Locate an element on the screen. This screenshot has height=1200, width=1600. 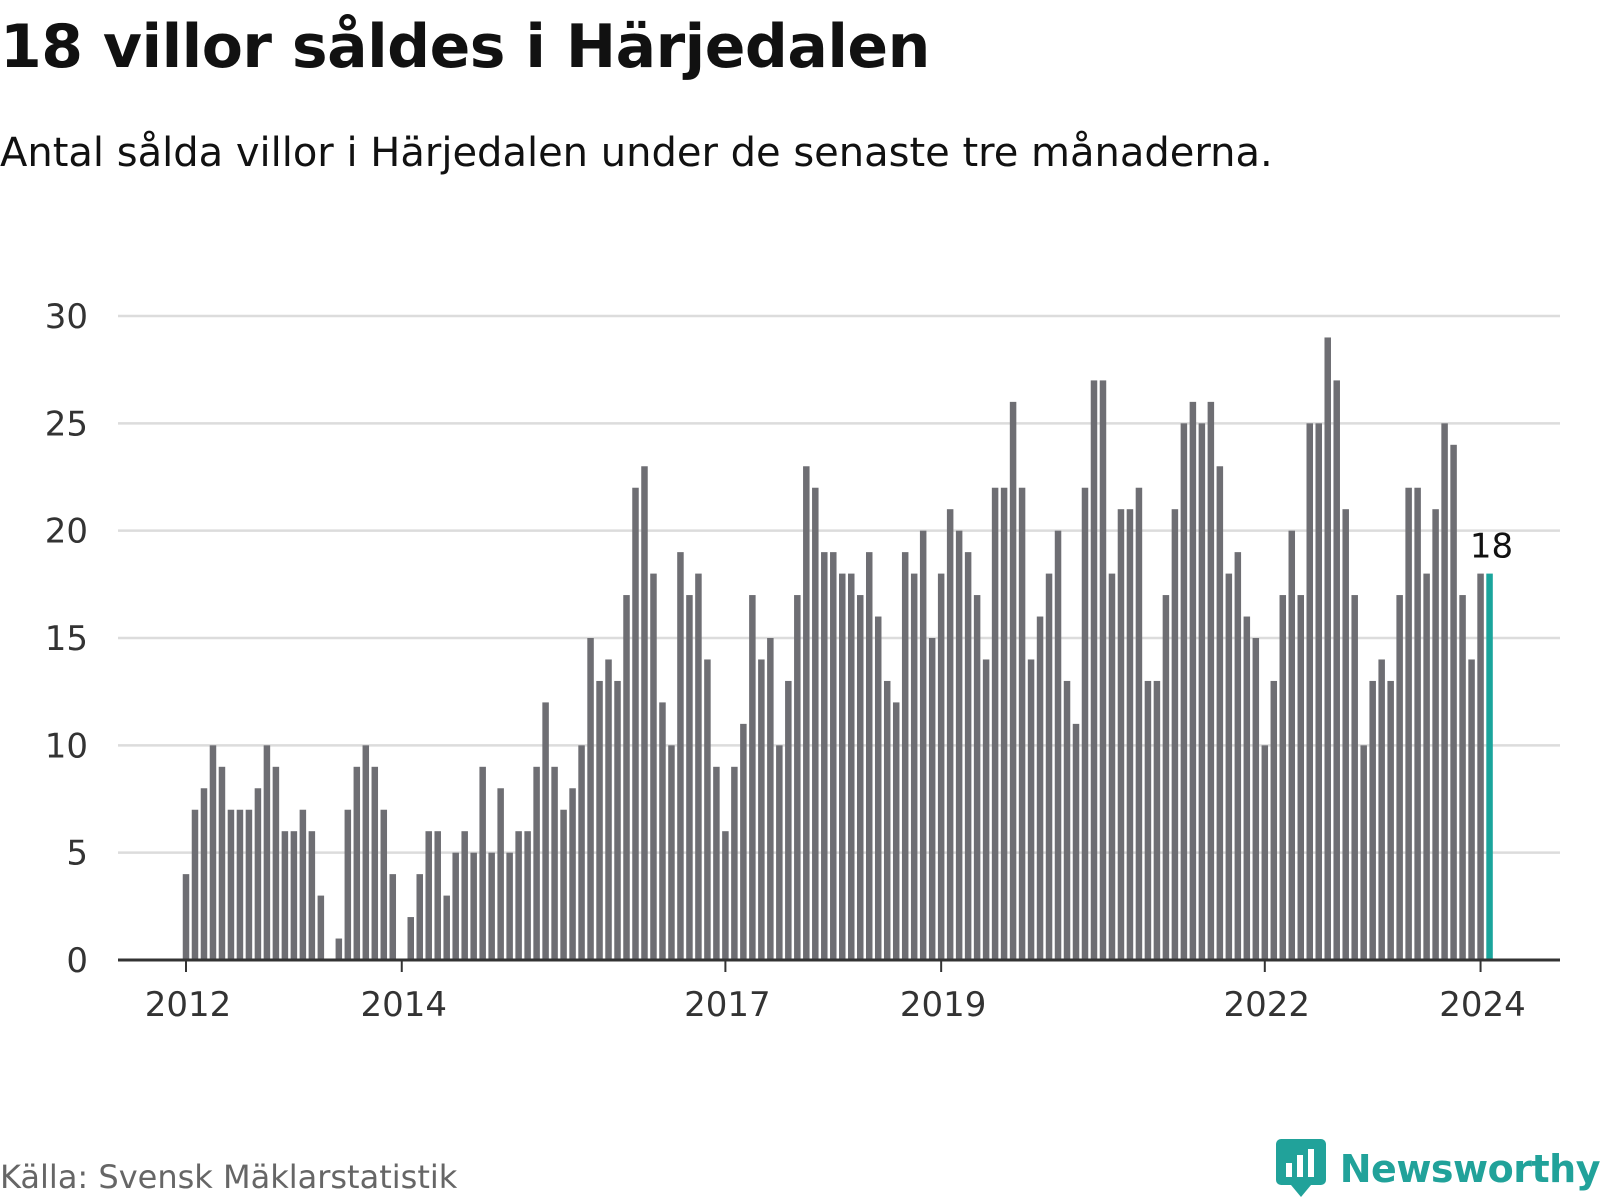
newsworthy-logo-icon is located at coordinates (1300, 1168).